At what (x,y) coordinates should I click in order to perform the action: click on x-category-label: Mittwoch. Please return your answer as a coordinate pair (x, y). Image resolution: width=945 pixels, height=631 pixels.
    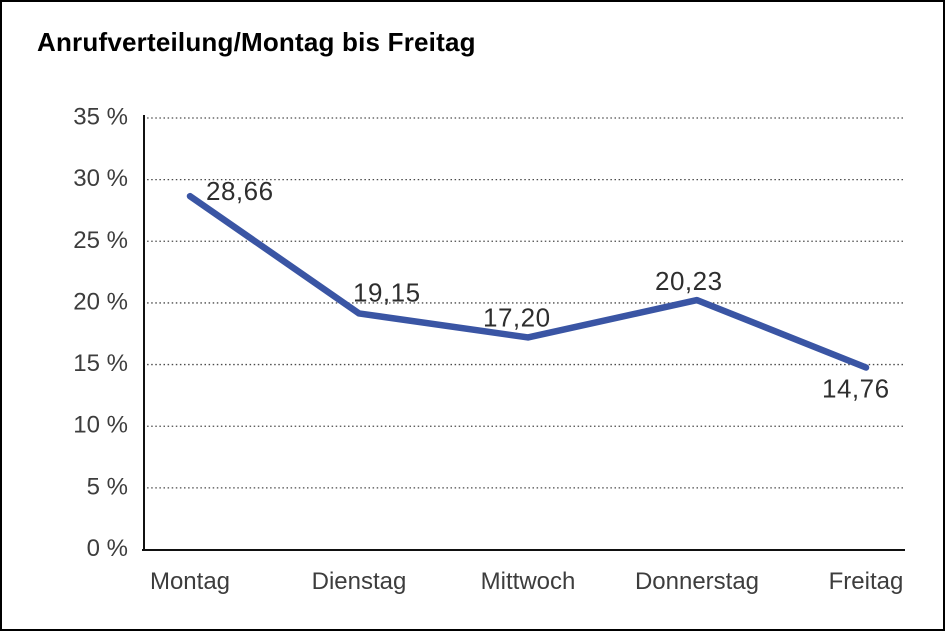
    Looking at the image, I should click on (528, 581).